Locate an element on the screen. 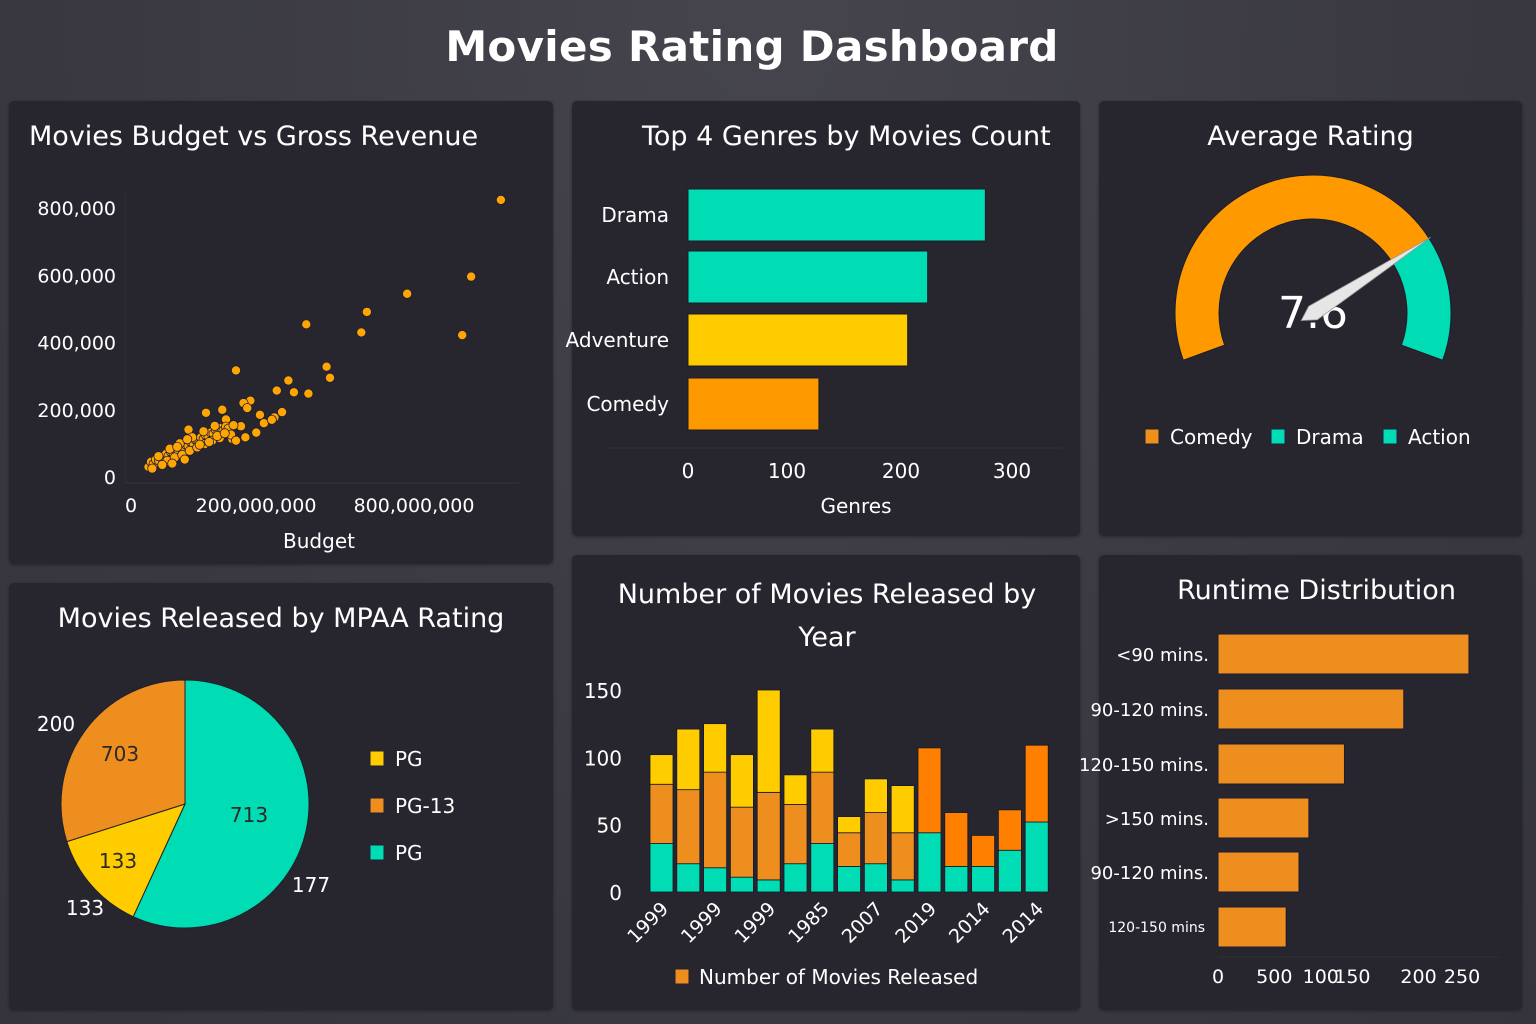 This screenshot has height=1024, width=1536. legend-label: Action is located at coordinates (1439, 437).